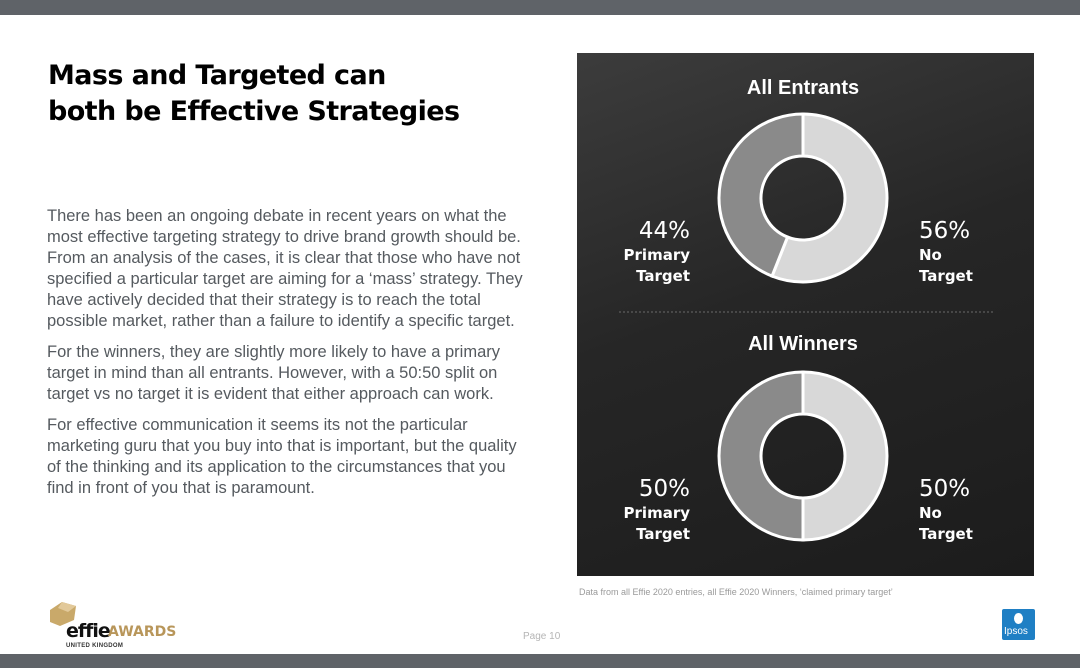 The image size is (1080, 668). I want to click on ipsos-logo: Ipsos, so click(1018, 624).